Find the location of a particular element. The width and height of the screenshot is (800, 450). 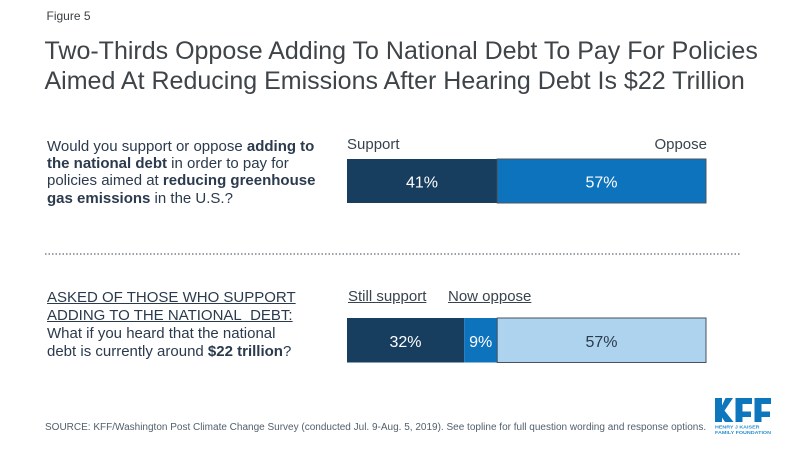

svg-text: 9% is located at coordinates (480, 342).